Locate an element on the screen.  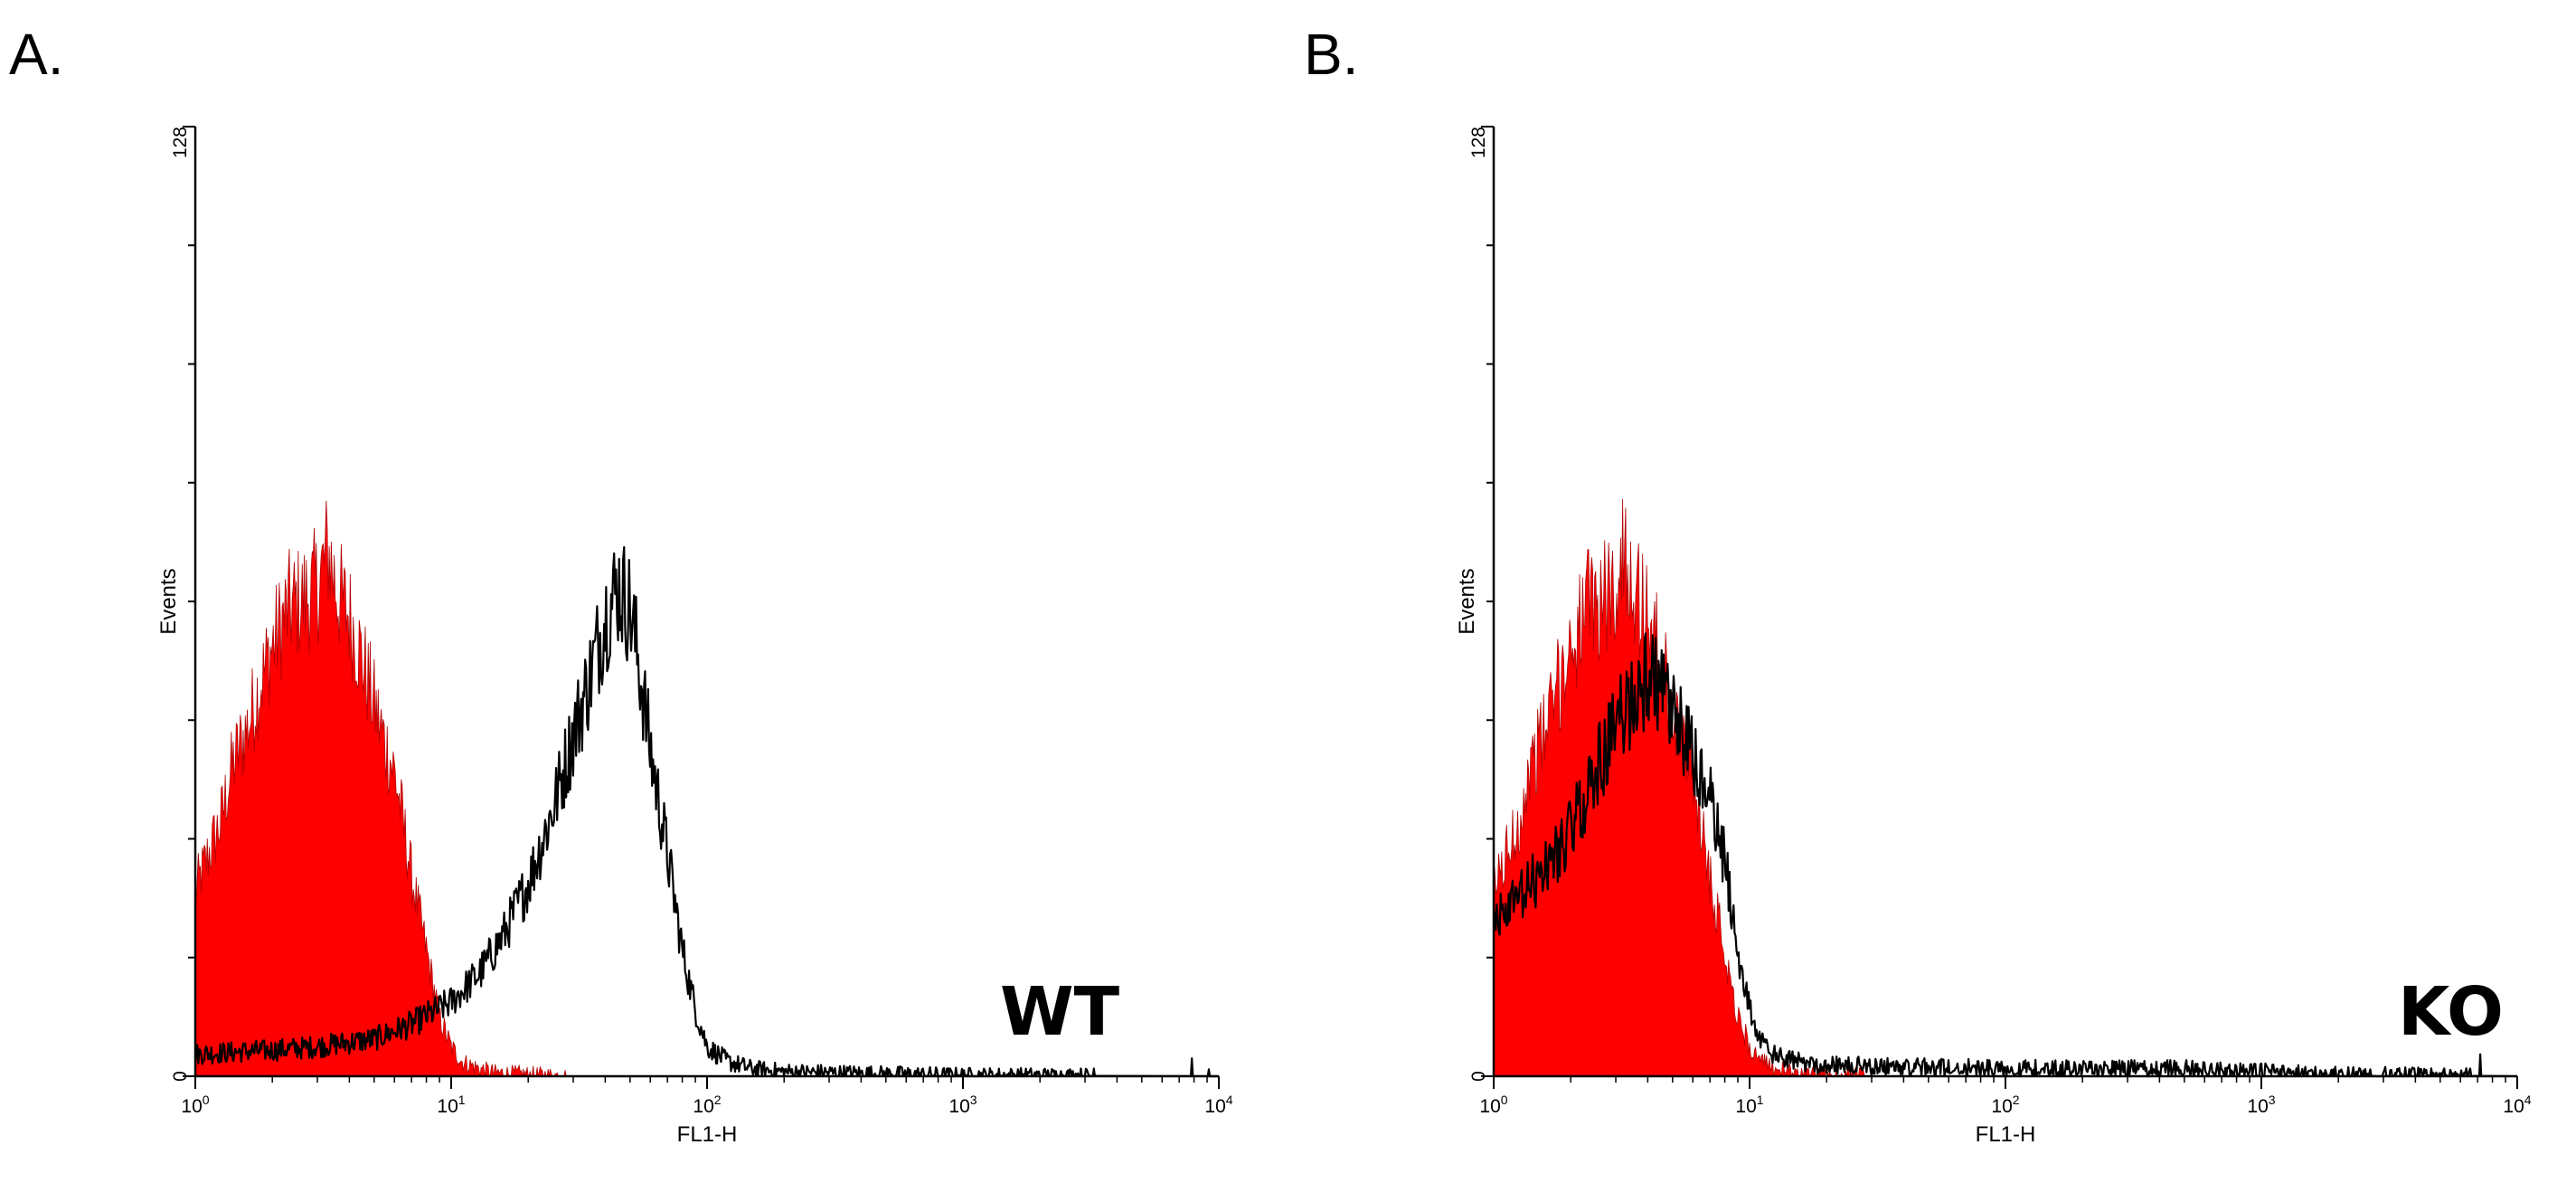
panel-b-condition-label: KO is located at coordinates (2451, 1012).